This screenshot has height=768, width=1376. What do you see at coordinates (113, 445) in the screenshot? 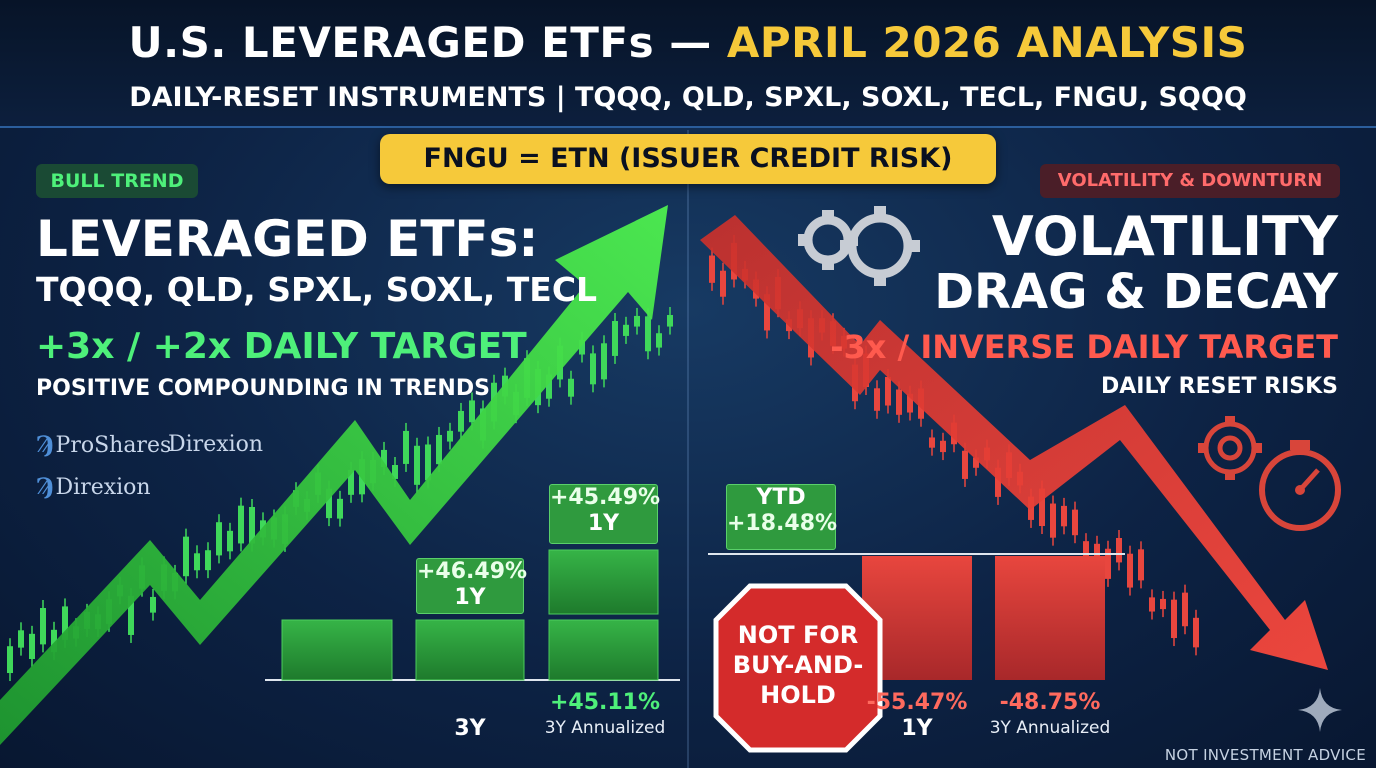
I see `proshares-logo-text: ProShares` at bounding box center [113, 445].